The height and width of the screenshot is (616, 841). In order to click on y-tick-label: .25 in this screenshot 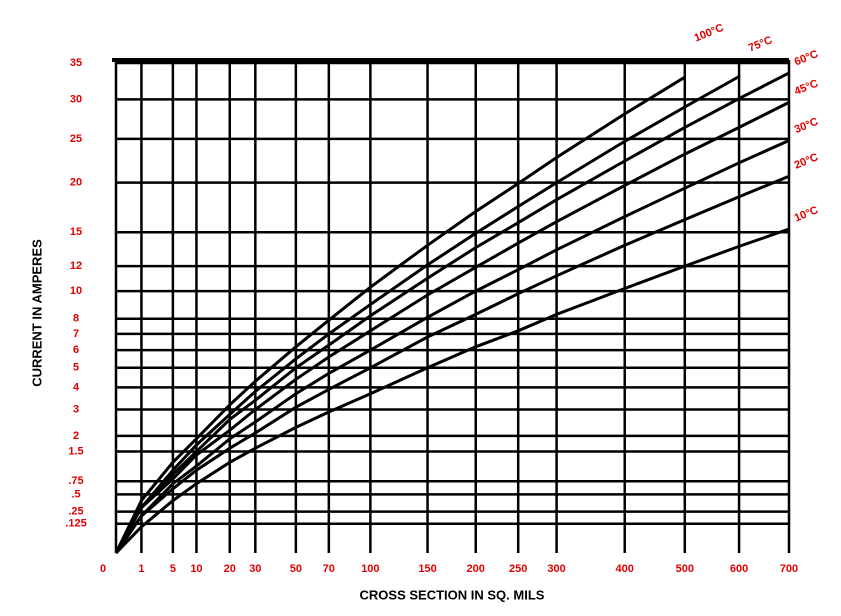, I will do `click(75, 511)`.